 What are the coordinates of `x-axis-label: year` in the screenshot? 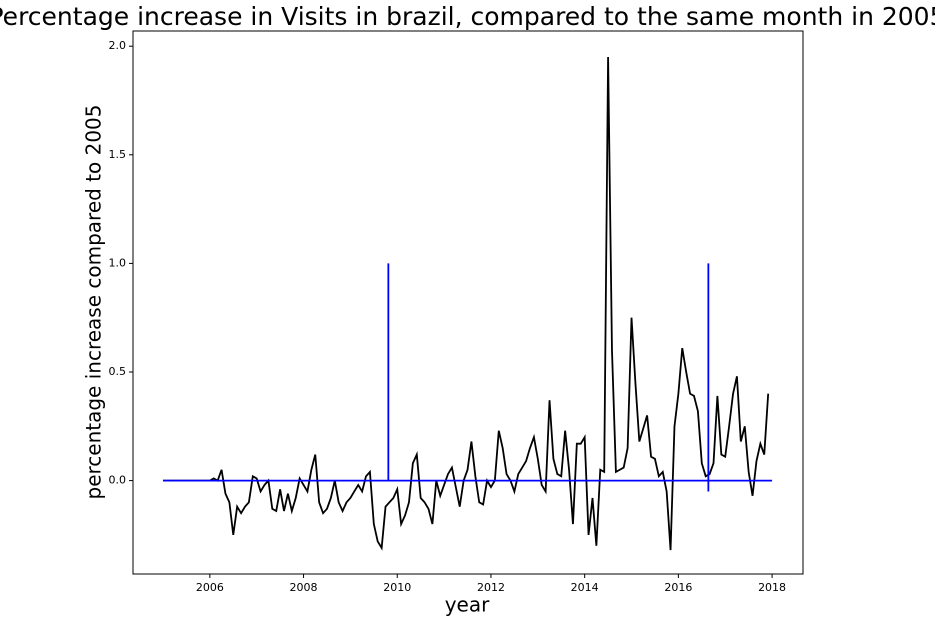 It's located at (467, 605).